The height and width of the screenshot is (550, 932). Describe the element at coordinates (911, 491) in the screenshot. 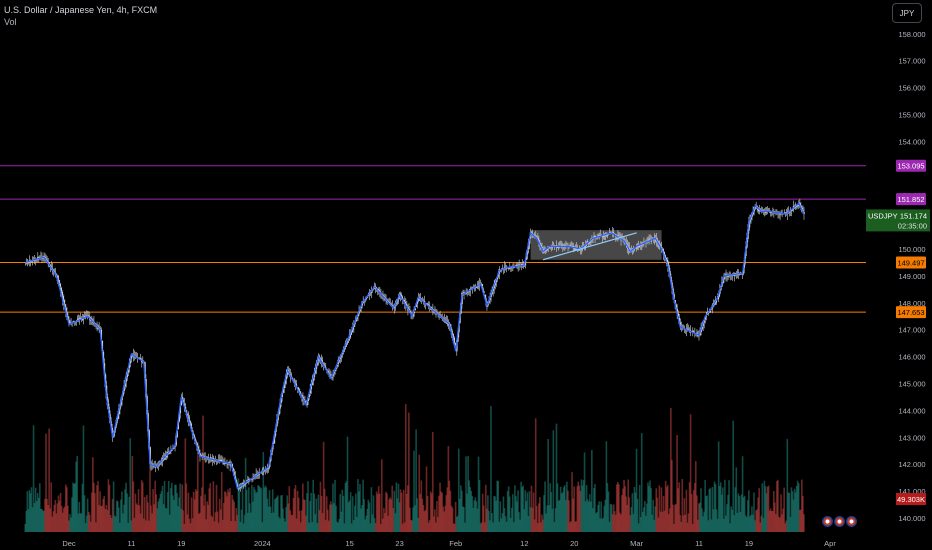

I see `y-tick-label: 141.000` at that location.